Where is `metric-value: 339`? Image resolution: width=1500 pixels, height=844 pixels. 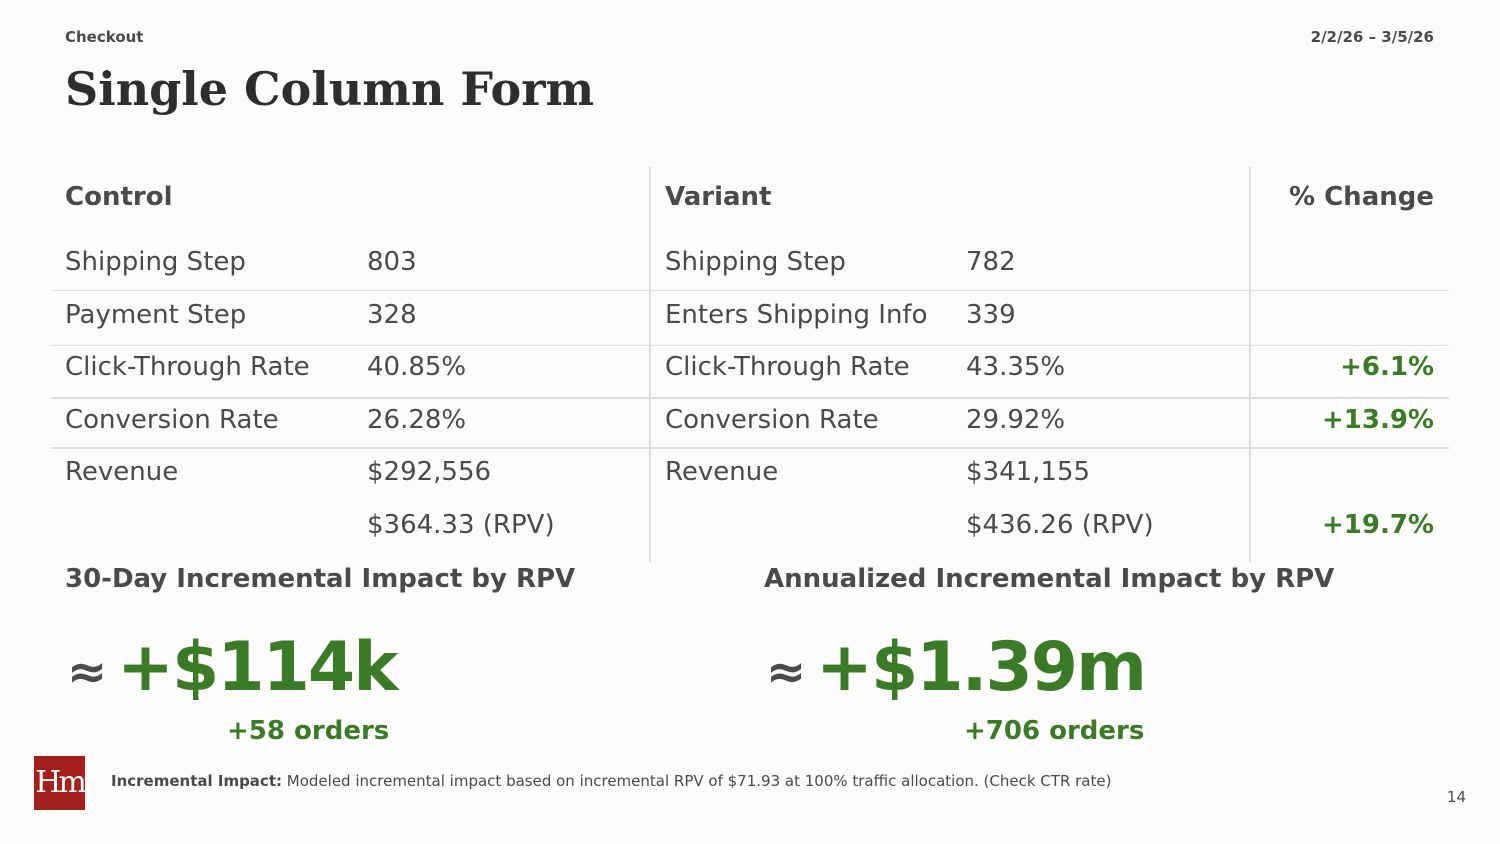 metric-value: 339 is located at coordinates (991, 315).